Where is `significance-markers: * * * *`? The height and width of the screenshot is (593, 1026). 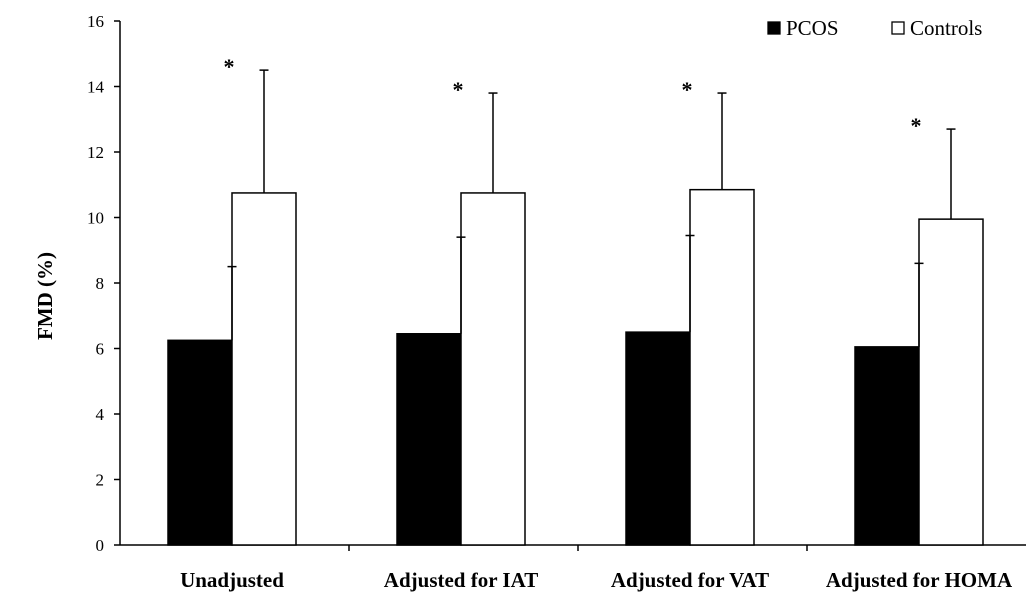 significance-markers: * * * * is located at coordinates (573, 96).